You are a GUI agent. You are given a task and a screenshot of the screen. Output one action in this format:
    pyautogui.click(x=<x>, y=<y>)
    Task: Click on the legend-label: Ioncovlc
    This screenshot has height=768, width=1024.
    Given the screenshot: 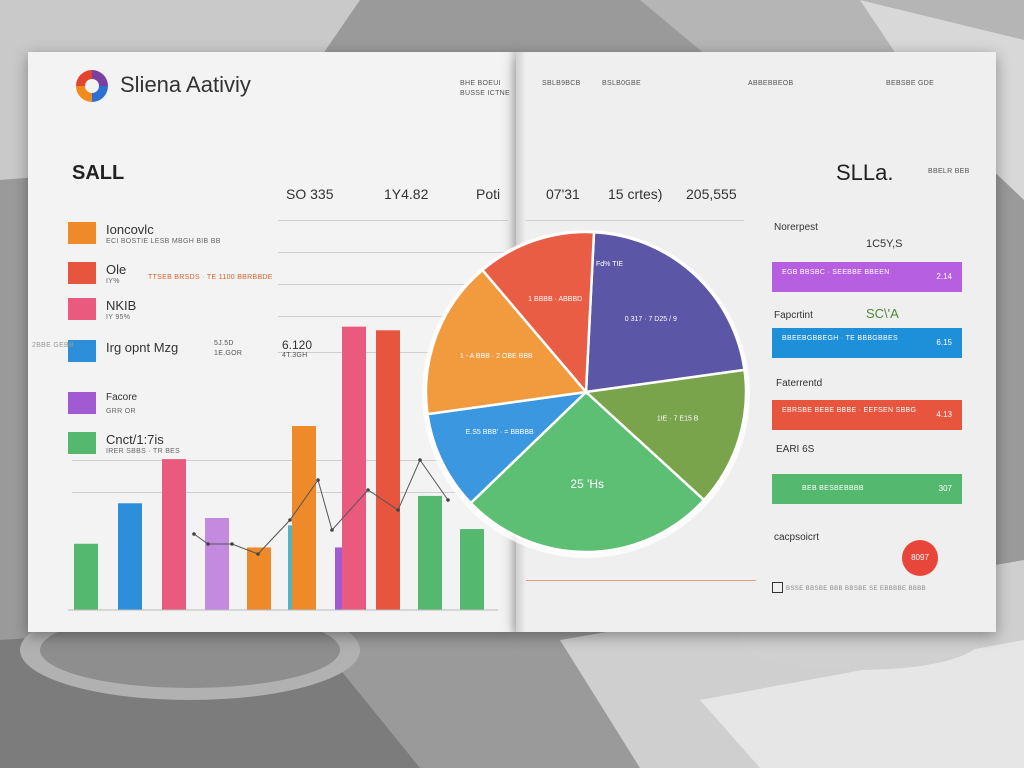 What is the action you would take?
    pyautogui.click(x=130, y=229)
    